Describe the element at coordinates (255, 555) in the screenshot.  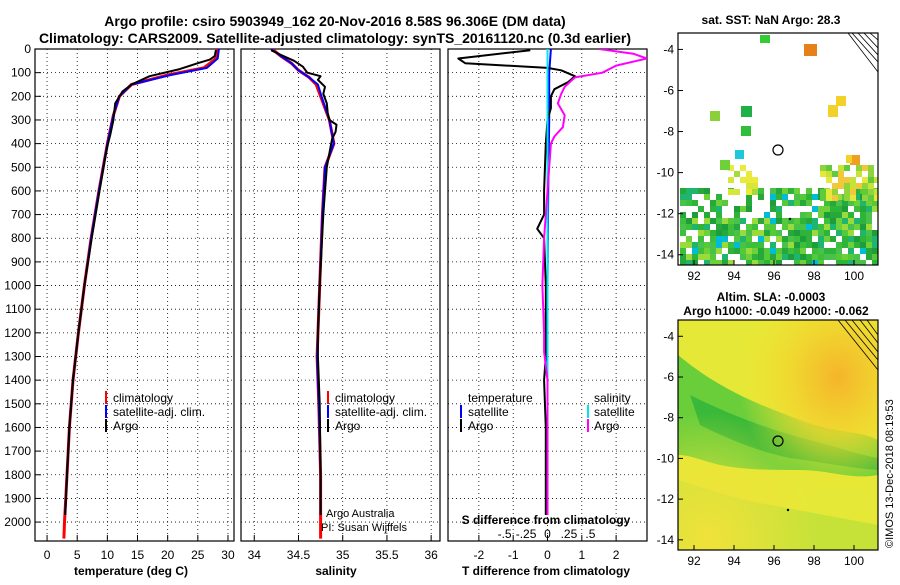
I see `x-tick-label: 34` at that location.